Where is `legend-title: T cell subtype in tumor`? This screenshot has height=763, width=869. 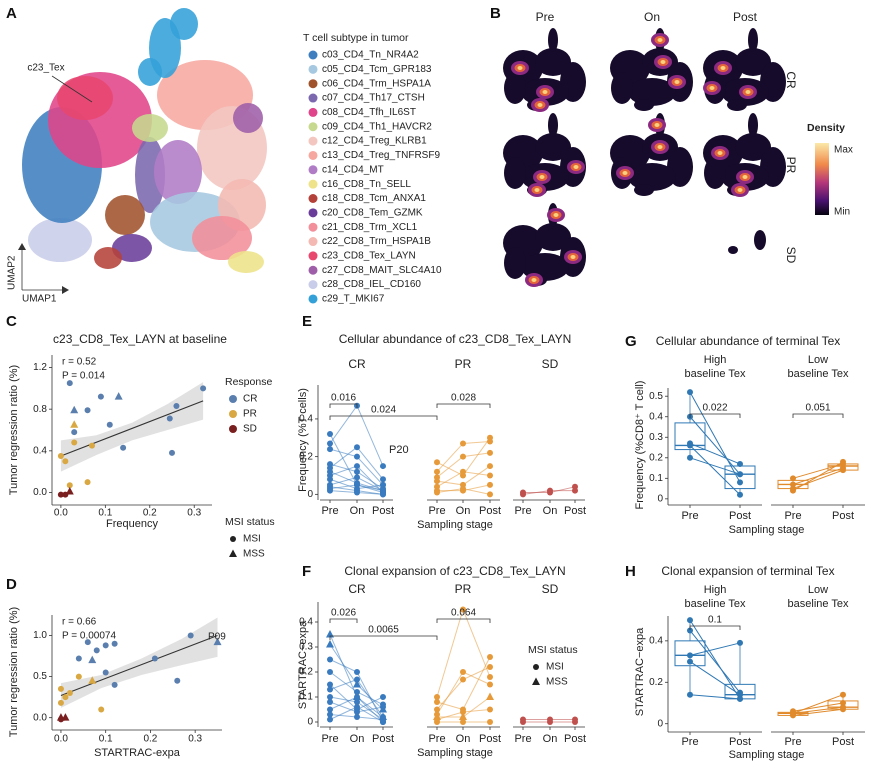 legend-title: T cell subtype in tumor is located at coordinates (356, 38).